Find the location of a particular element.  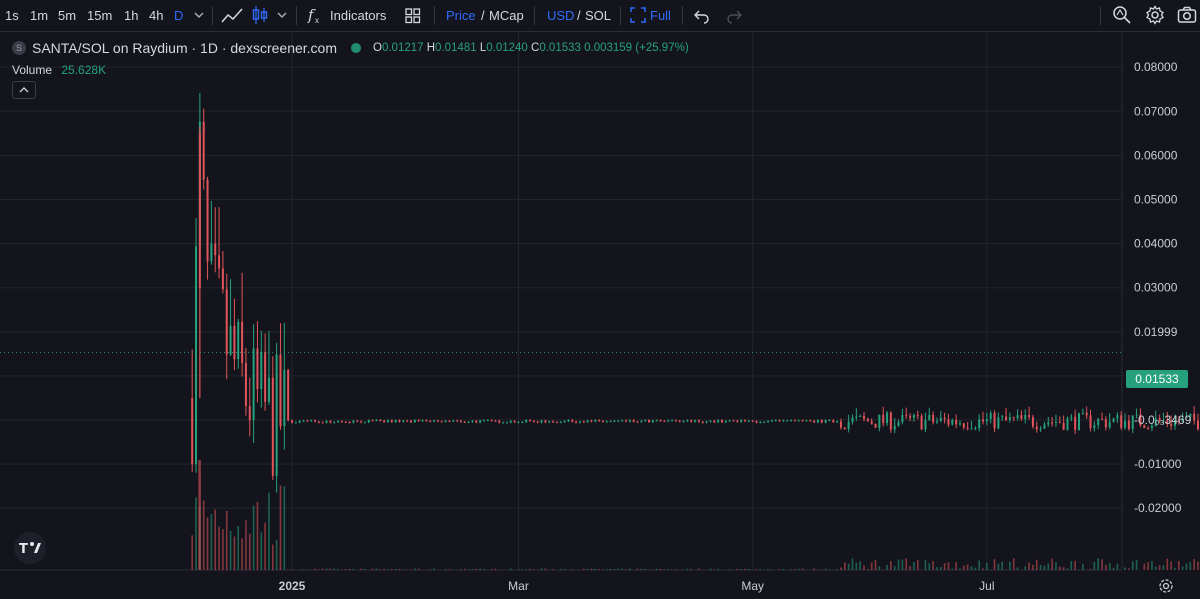

line-chart-icon is located at coordinates (232, 16).